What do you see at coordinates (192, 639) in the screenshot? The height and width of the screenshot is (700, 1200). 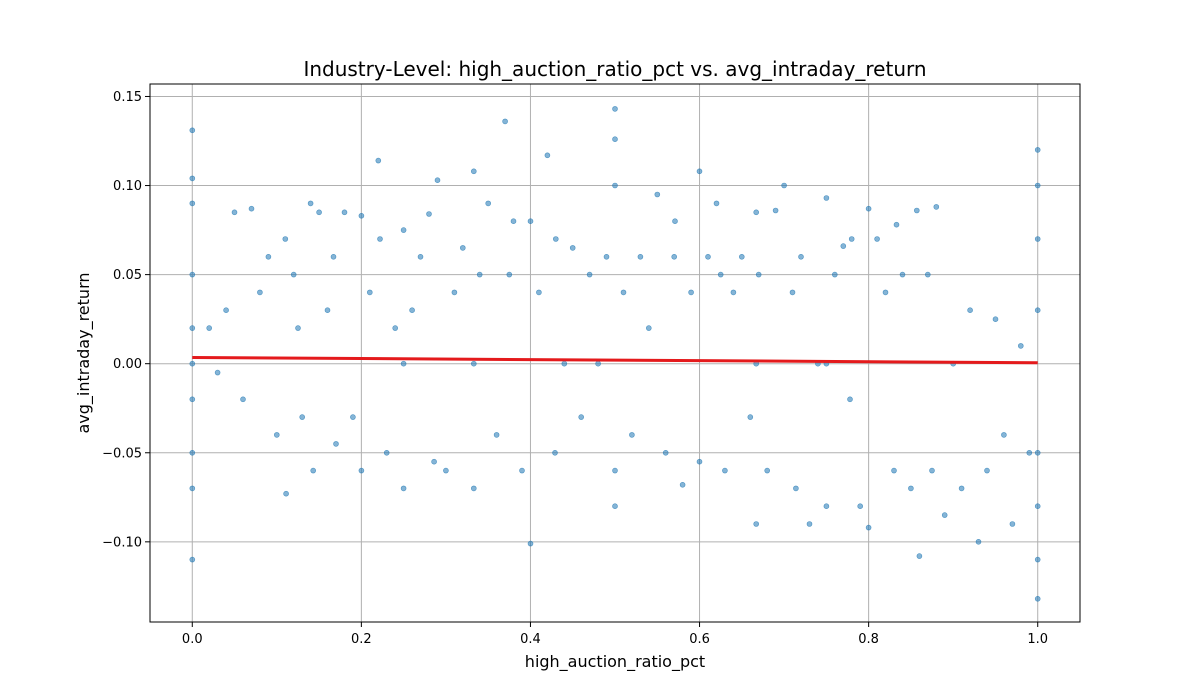 I see `x-tick-label: 0.0` at bounding box center [192, 639].